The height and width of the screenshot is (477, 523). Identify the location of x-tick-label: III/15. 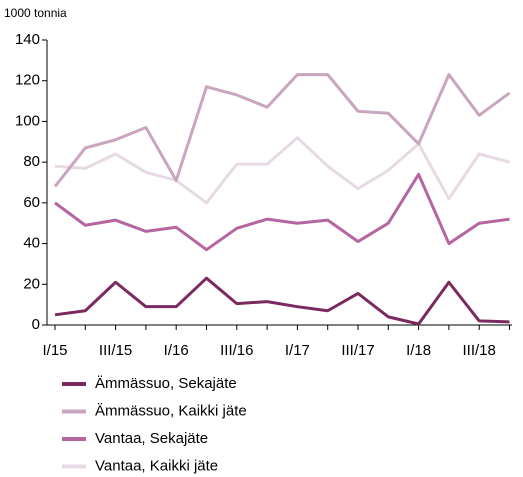
(115, 350).